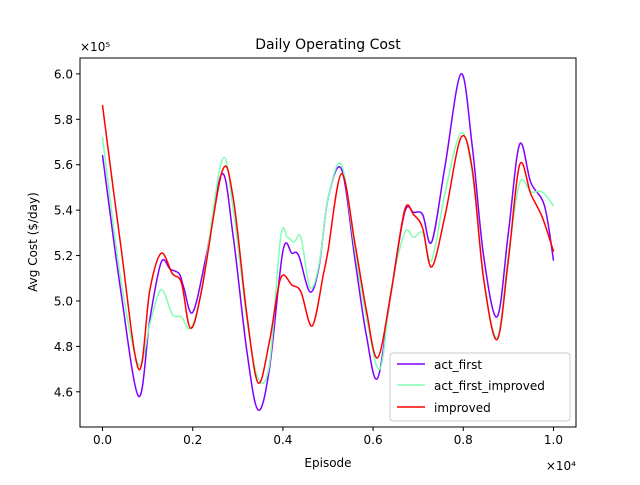  I want to click on x-tick-label: 0.2, so click(192, 440).